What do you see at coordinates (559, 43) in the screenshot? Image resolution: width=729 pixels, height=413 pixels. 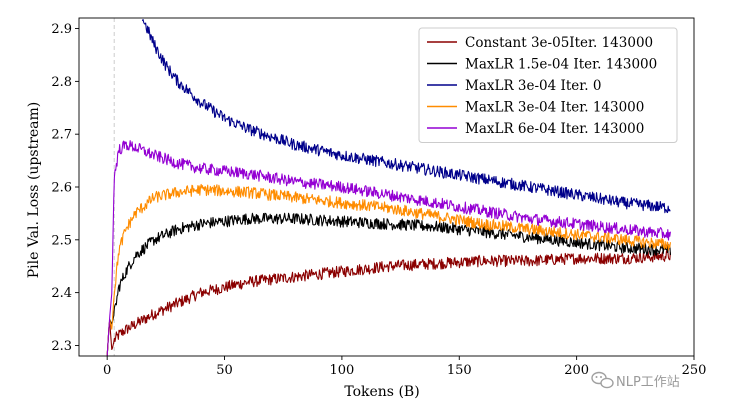 I see `legend-label: Constant 3e-05Iter. 143000` at bounding box center [559, 43].